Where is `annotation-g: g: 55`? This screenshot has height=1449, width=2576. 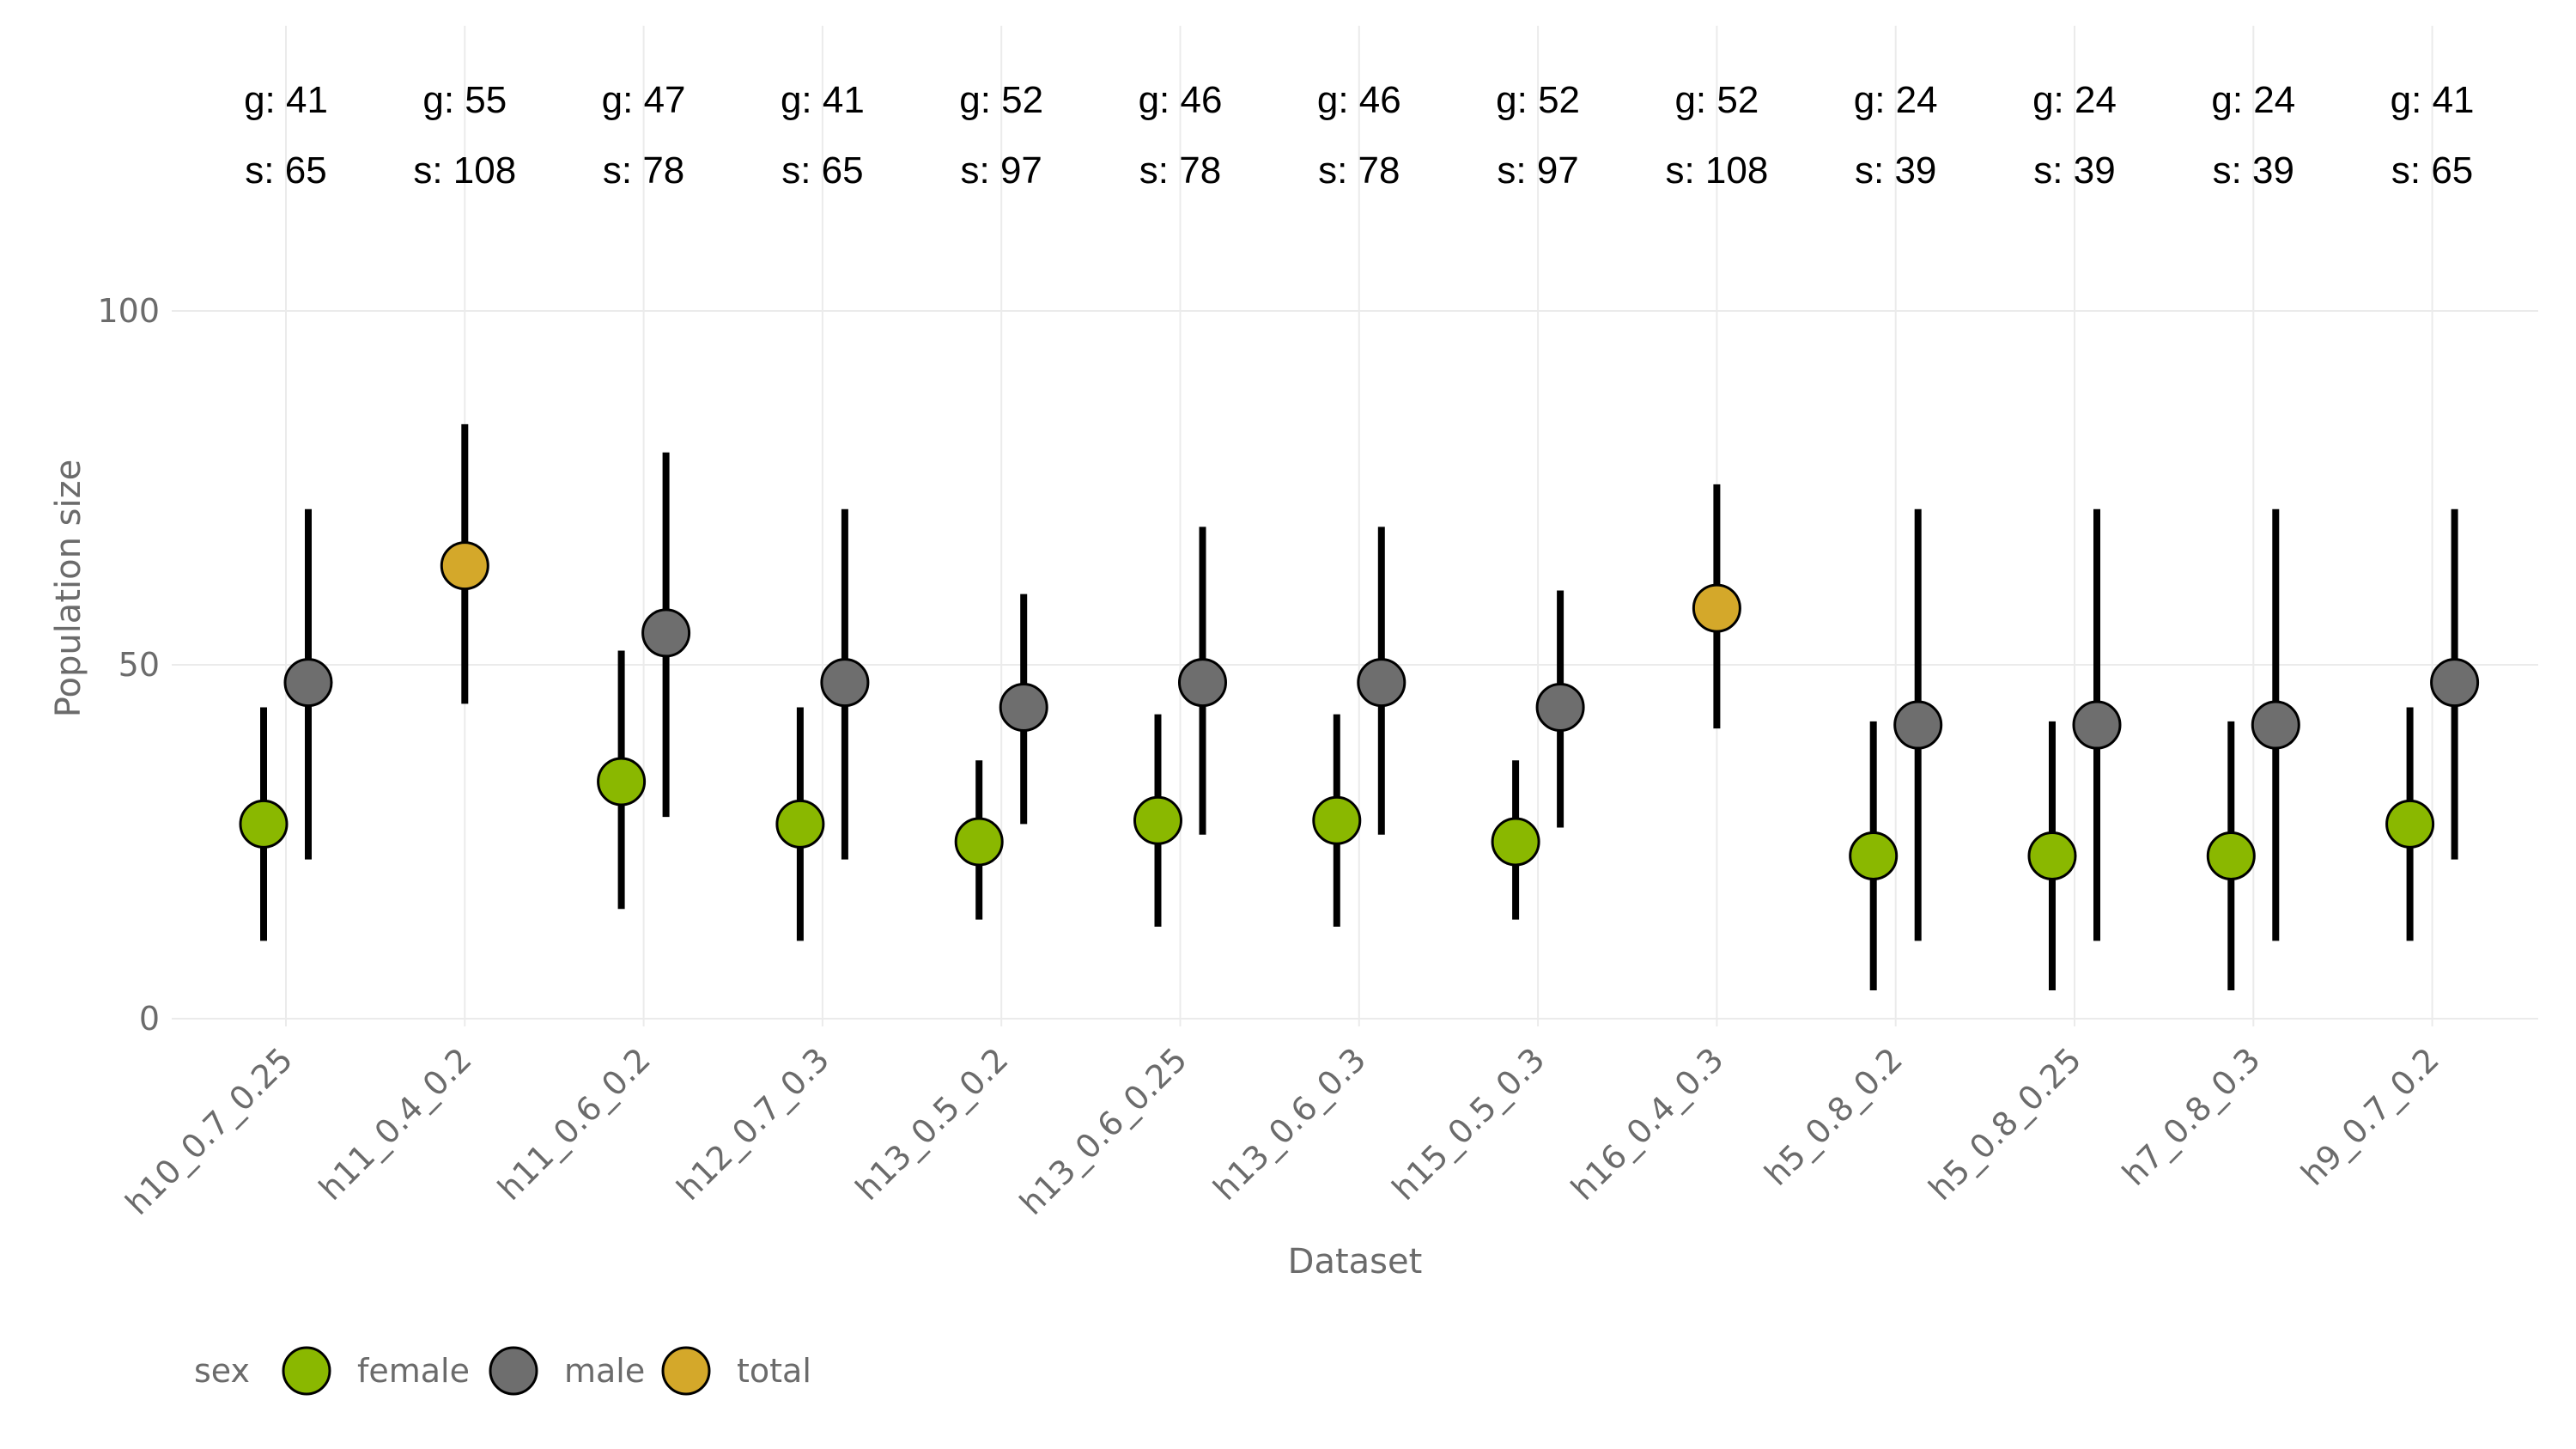 annotation-g: g: 55 is located at coordinates (464, 100).